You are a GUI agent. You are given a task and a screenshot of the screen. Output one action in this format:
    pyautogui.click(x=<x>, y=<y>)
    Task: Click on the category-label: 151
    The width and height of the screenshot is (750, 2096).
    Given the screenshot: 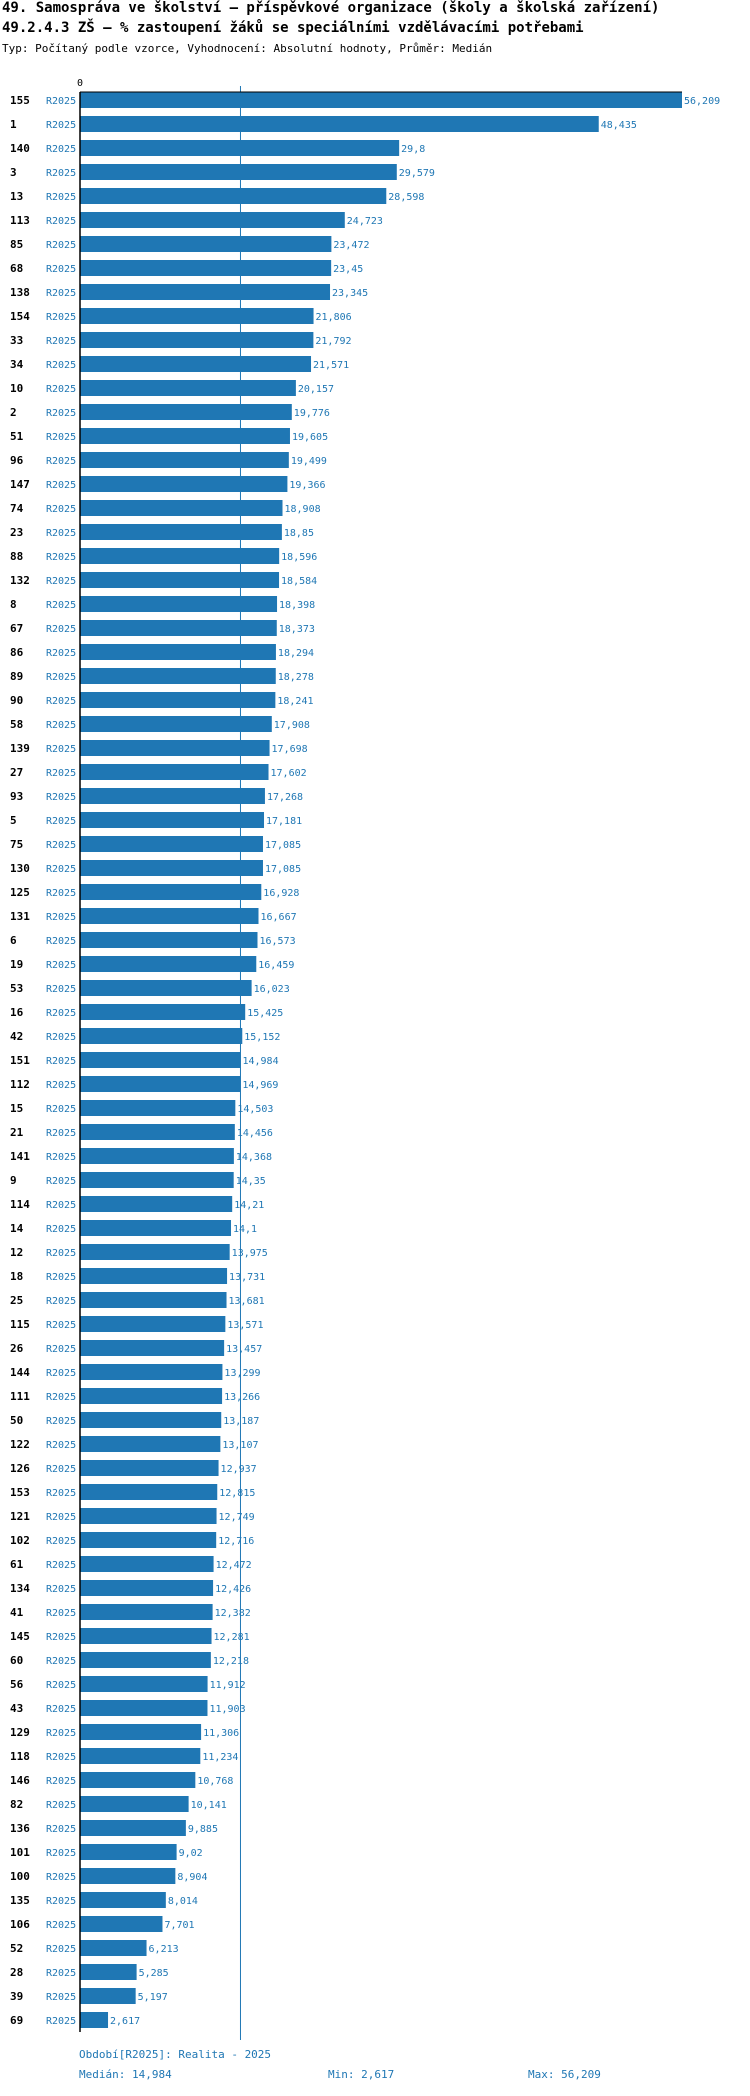 What is the action you would take?
    pyautogui.click(x=20, y=1060)
    